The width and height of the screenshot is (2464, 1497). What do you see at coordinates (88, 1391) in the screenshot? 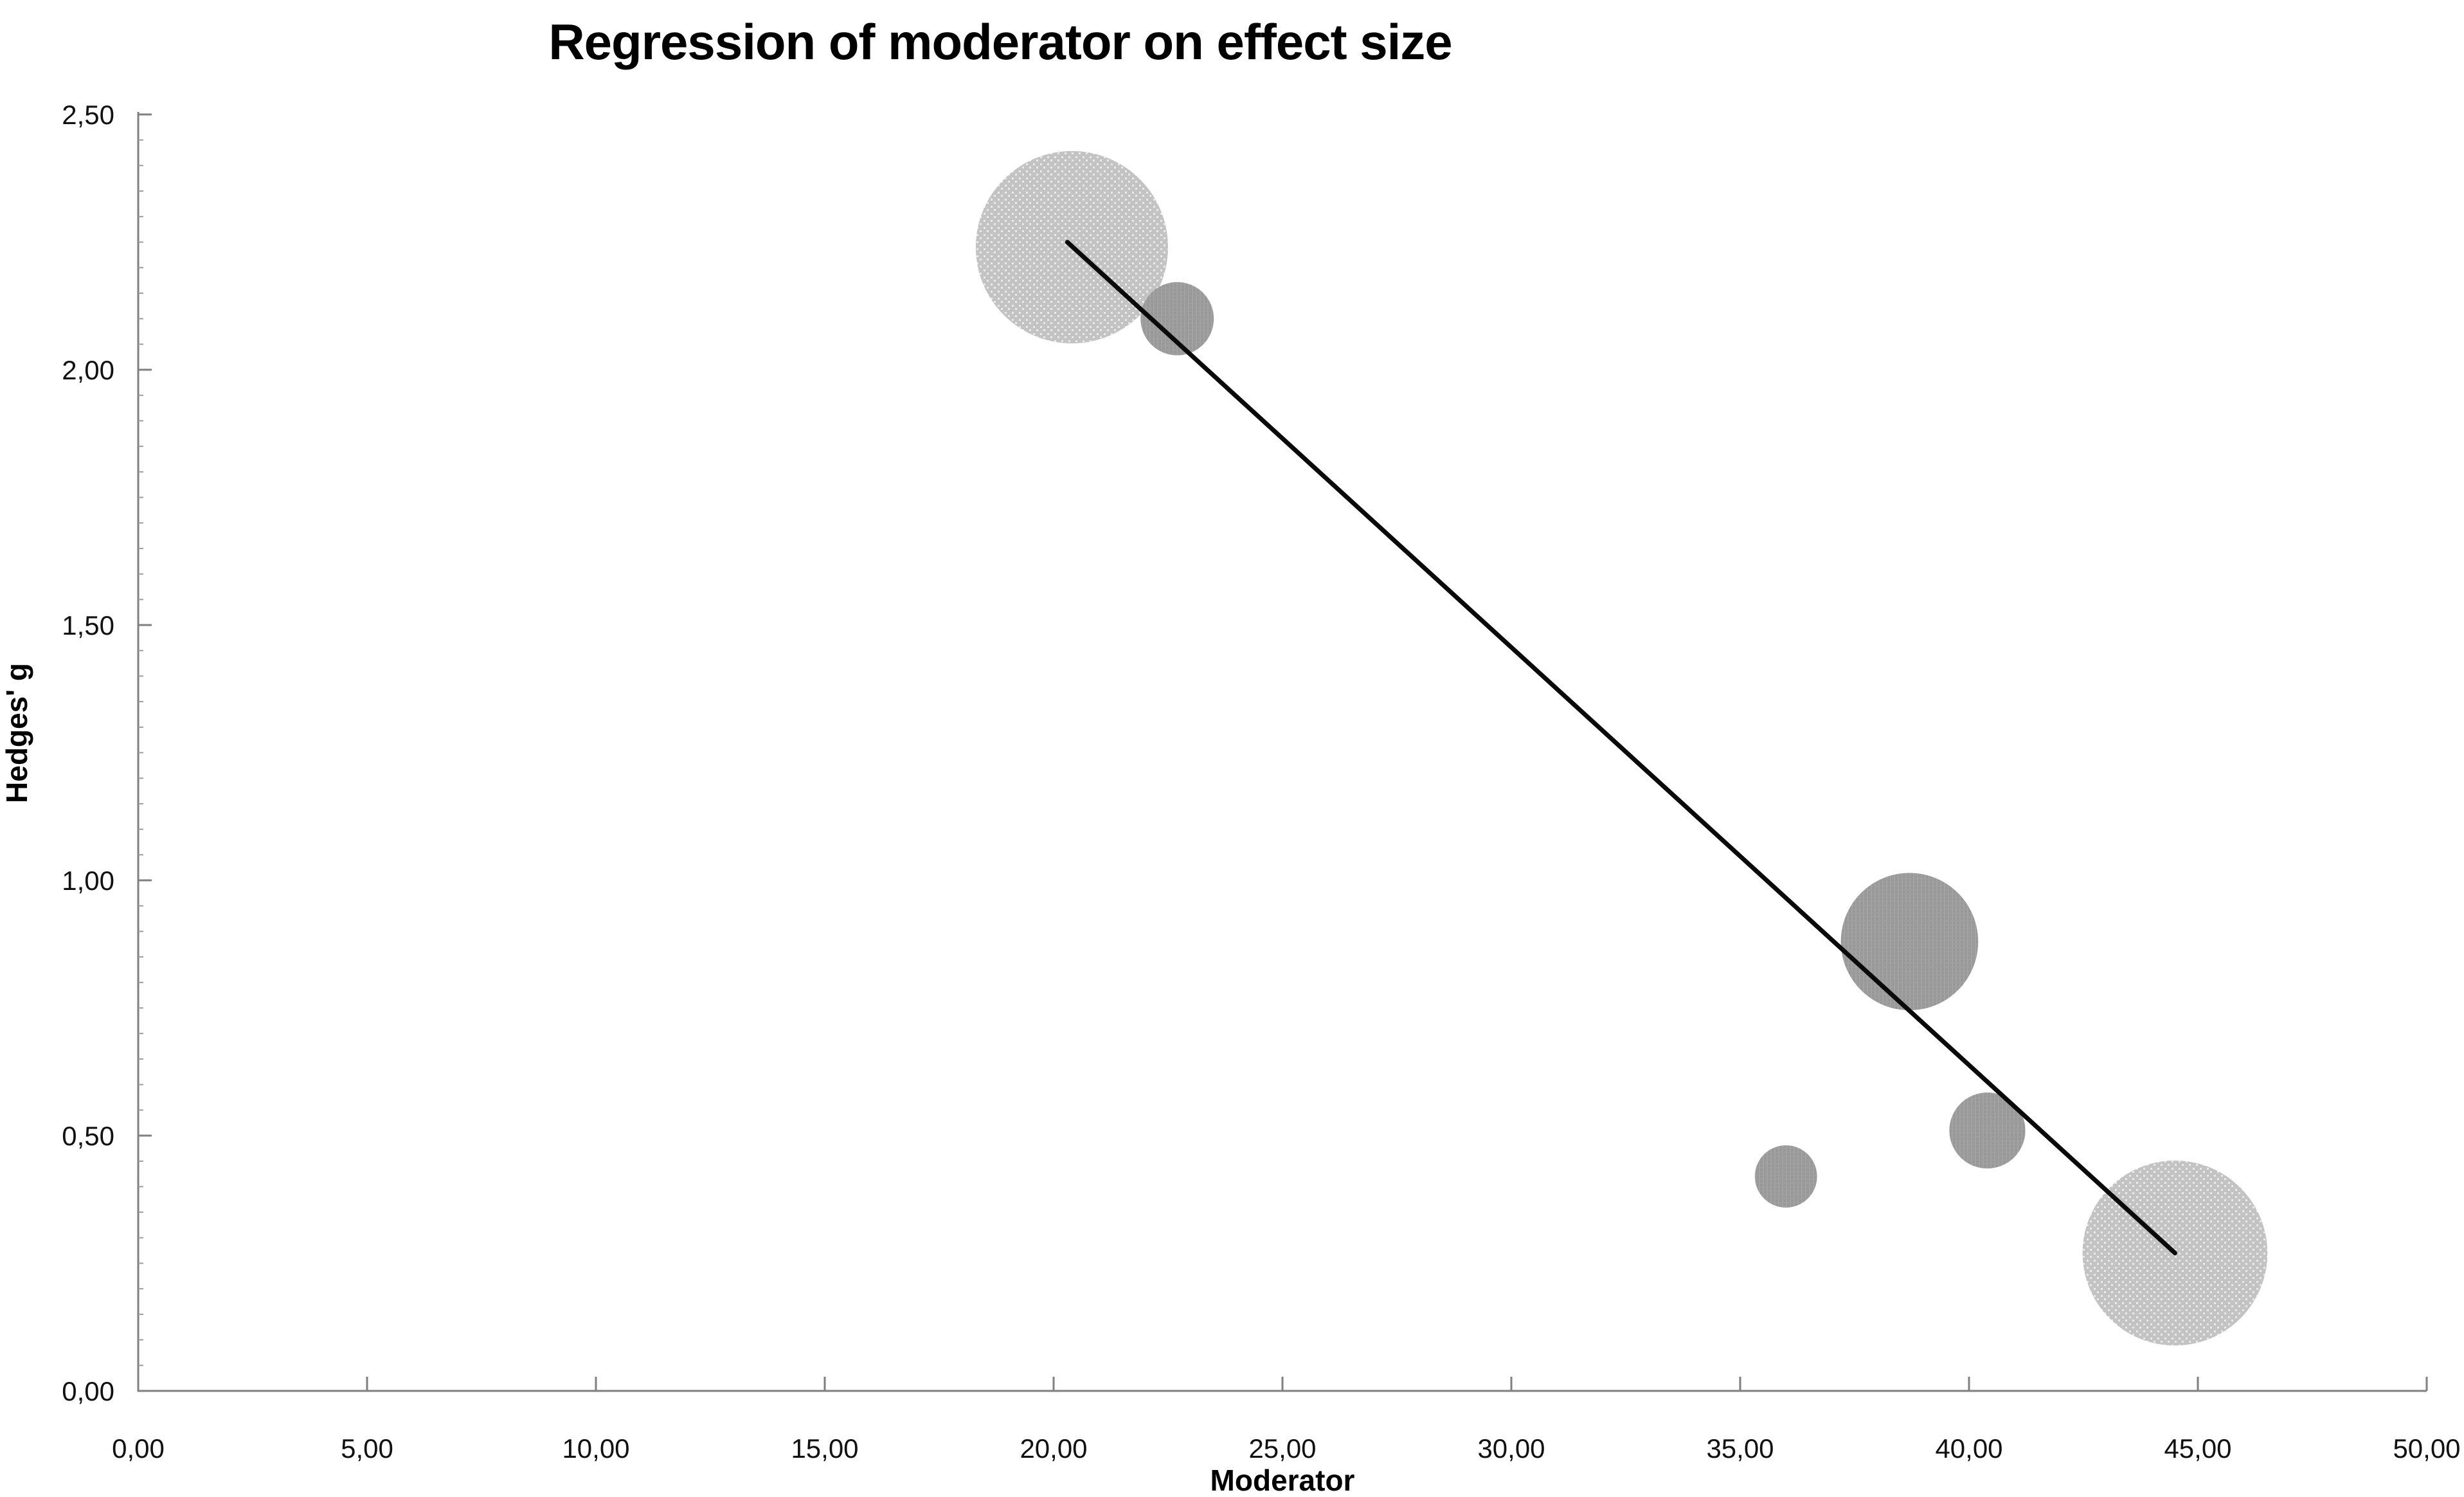
I see `y-tick-label: 0,00` at bounding box center [88, 1391].